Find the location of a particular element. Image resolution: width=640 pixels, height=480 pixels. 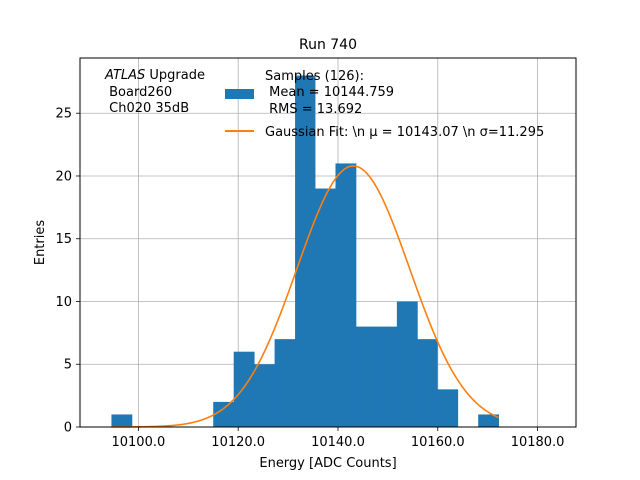

y-tick-label: 15 is located at coordinates (63, 239).